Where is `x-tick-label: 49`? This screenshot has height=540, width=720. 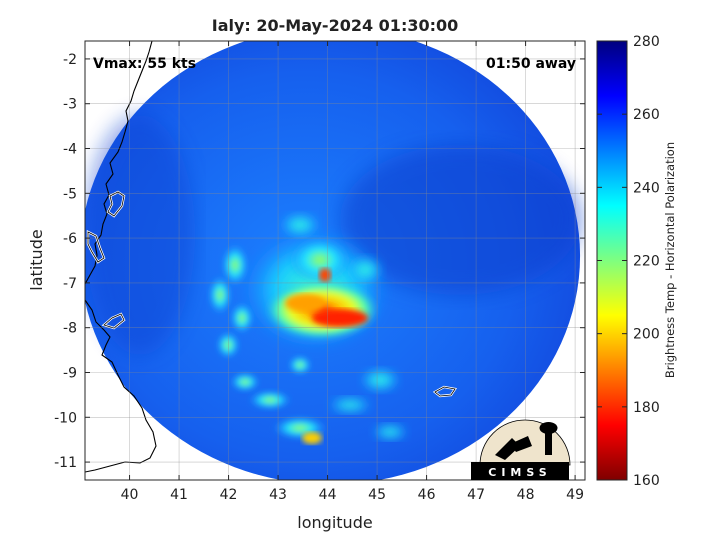 x-tick-label: 49 is located at coordinates (575, 495).